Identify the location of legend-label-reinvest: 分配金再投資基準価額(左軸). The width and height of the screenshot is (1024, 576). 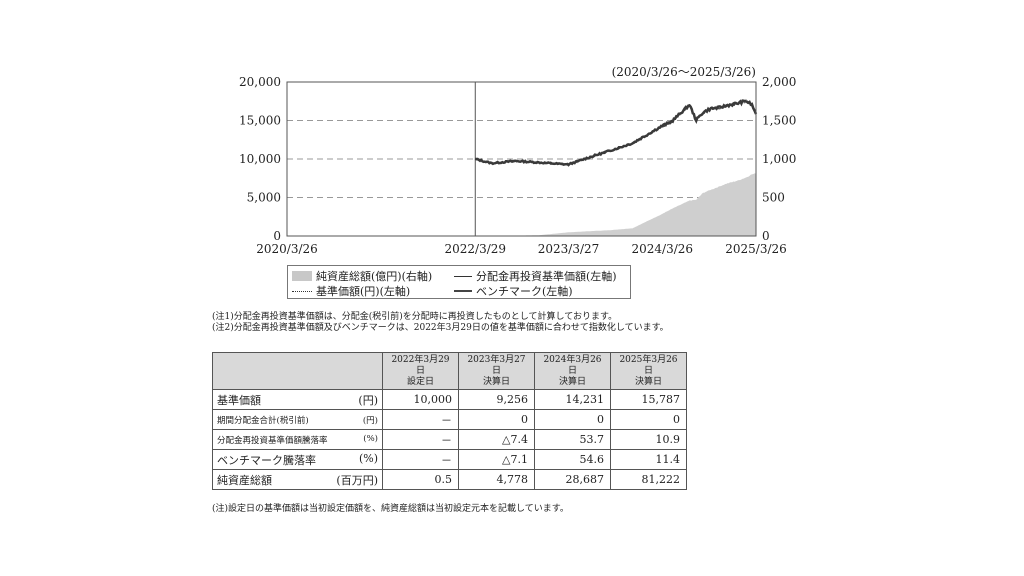
(546, 276).